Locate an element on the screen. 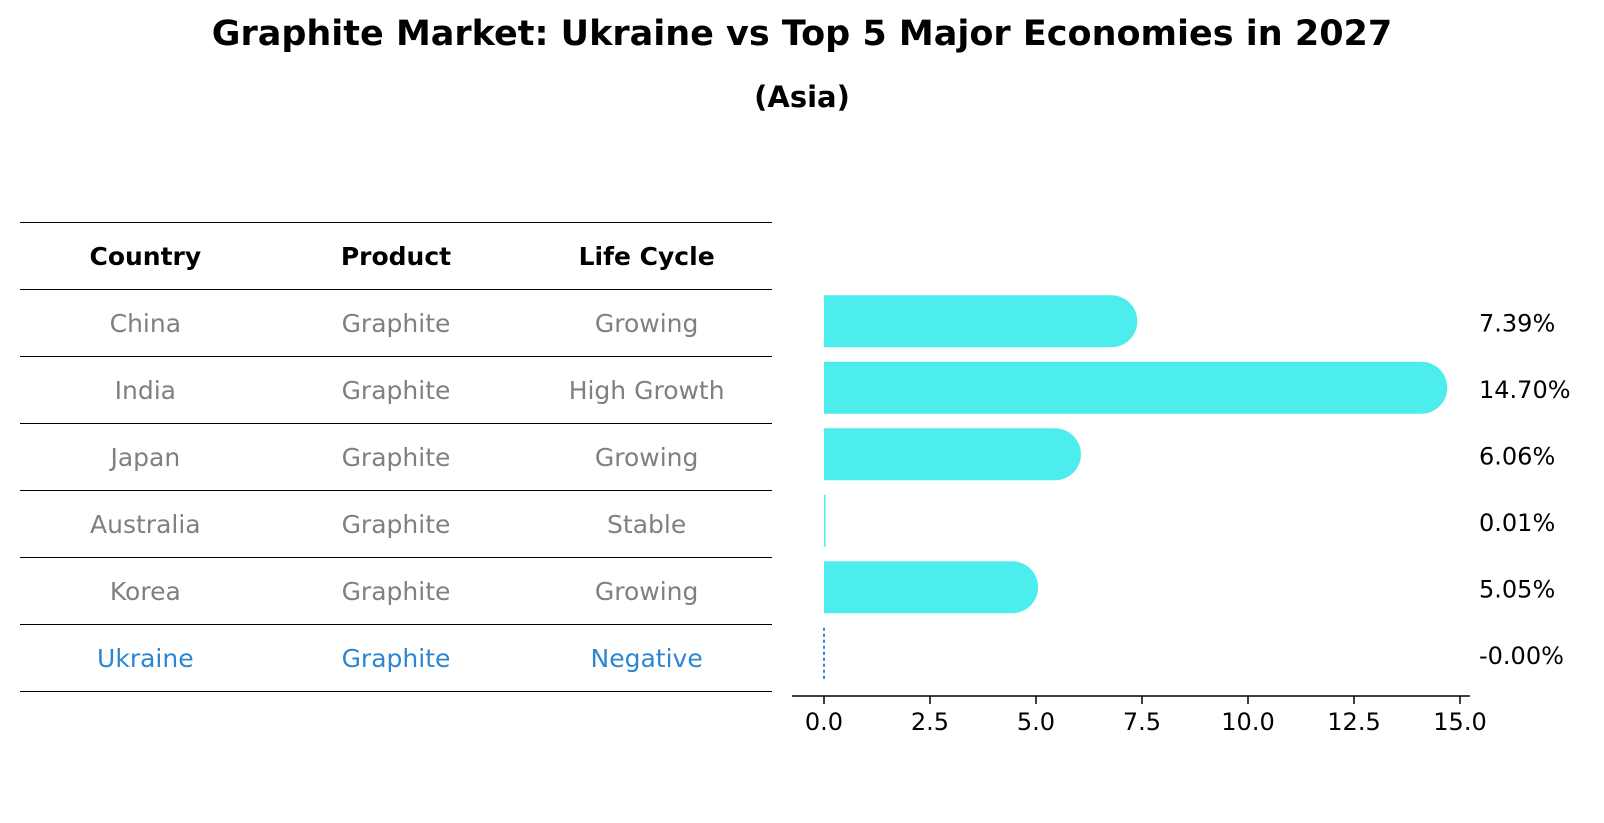 This screenshot has width=1604, height=823. header-life-cycle: Life Cycle is located at coordinates (646, 256).